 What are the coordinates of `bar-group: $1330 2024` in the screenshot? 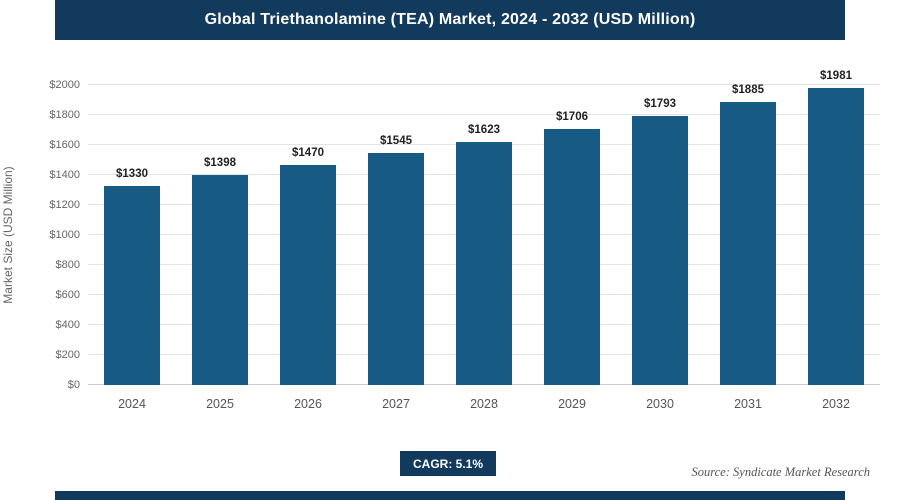 It's located at (132, 248).